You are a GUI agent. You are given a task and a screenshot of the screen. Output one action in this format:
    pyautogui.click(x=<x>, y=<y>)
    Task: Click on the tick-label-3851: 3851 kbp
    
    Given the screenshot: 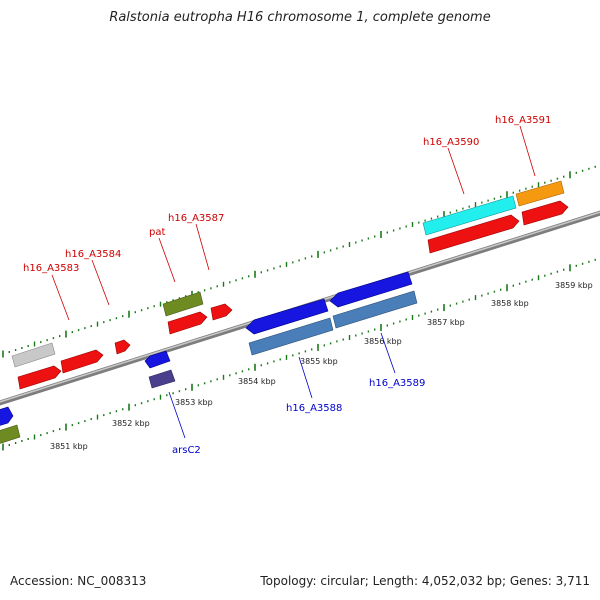 What is the action you would take?
    pyautogui.click(x=69, y=446)
    